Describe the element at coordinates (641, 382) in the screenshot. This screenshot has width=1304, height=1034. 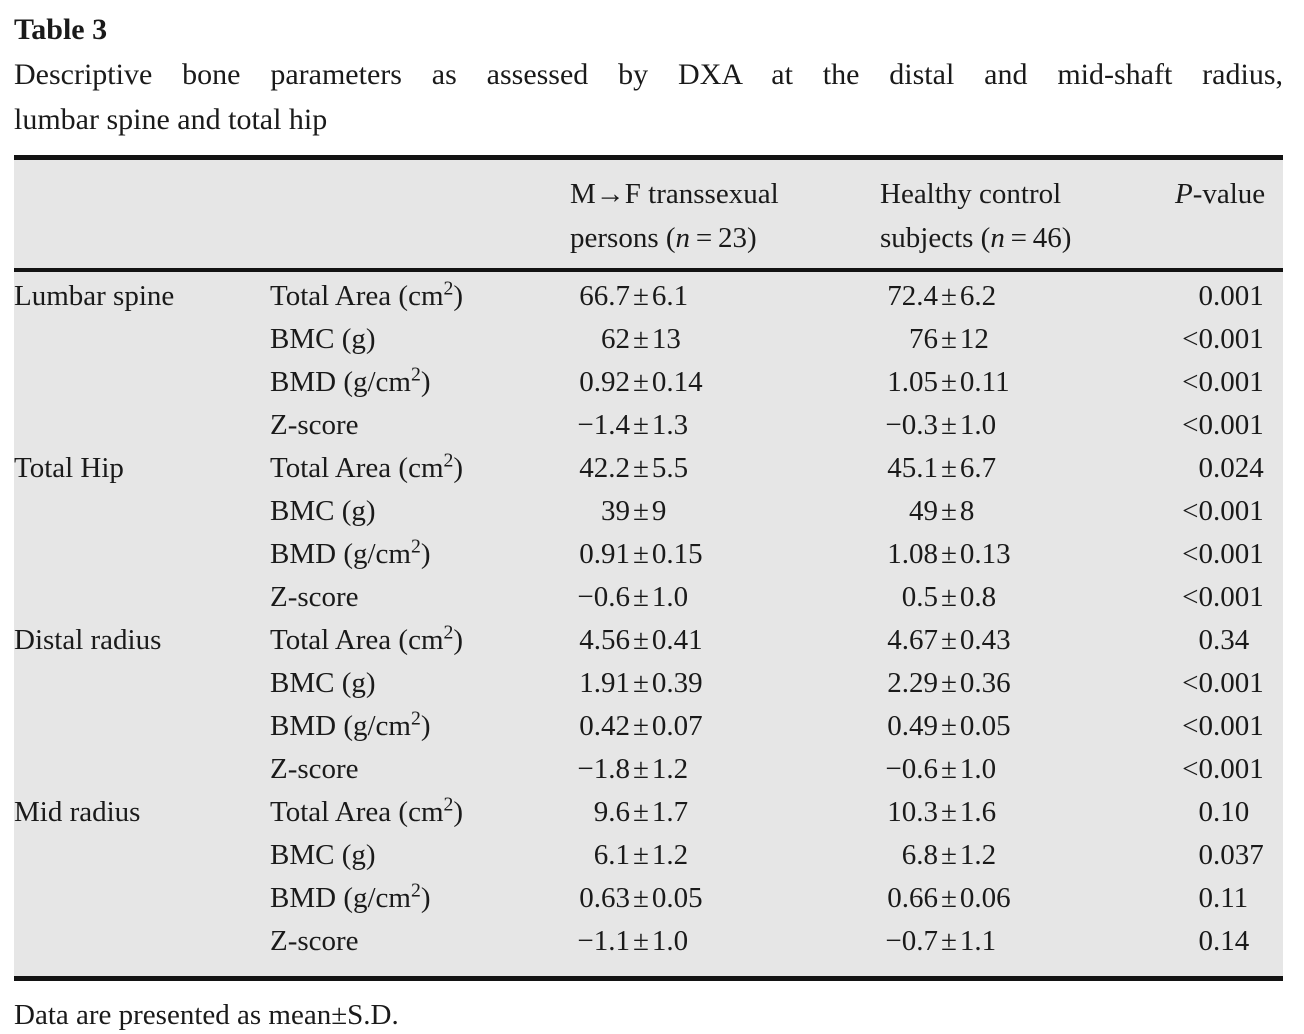
I see `transsexual-value-cell: 0.92 ±0.14` at that location.